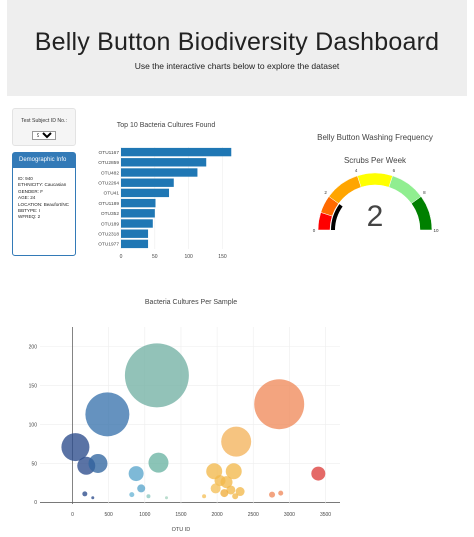 The height and width of the screenshot is (537, 474). What do you see at coordinates (27, 198) in the screenshot?
I see `demographic-age: AGE: 24` at bounding box center [27, 198].